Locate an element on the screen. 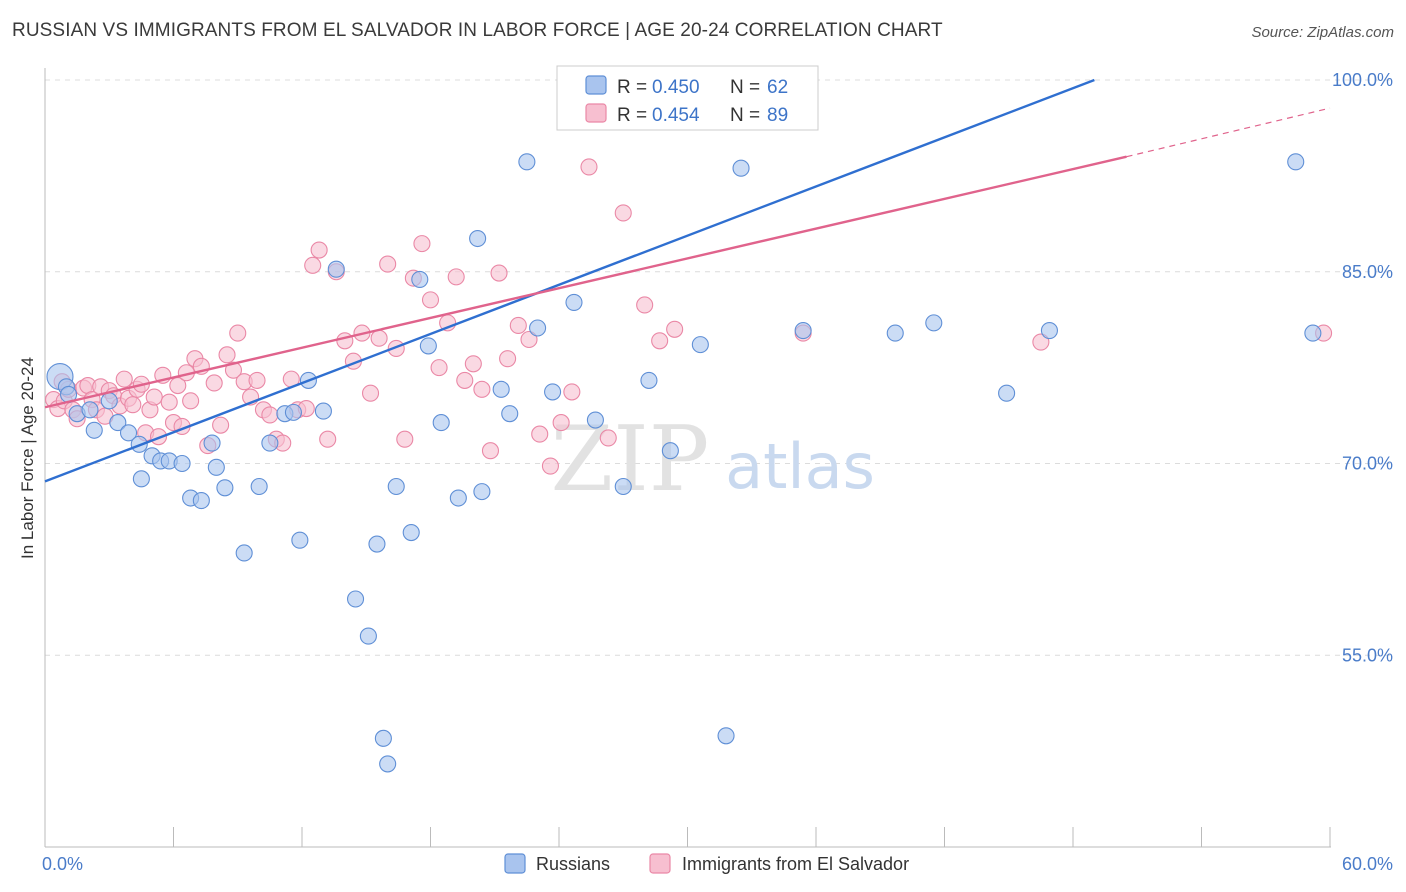  legend-swatch-salvador is located at coordinates (596, 113).